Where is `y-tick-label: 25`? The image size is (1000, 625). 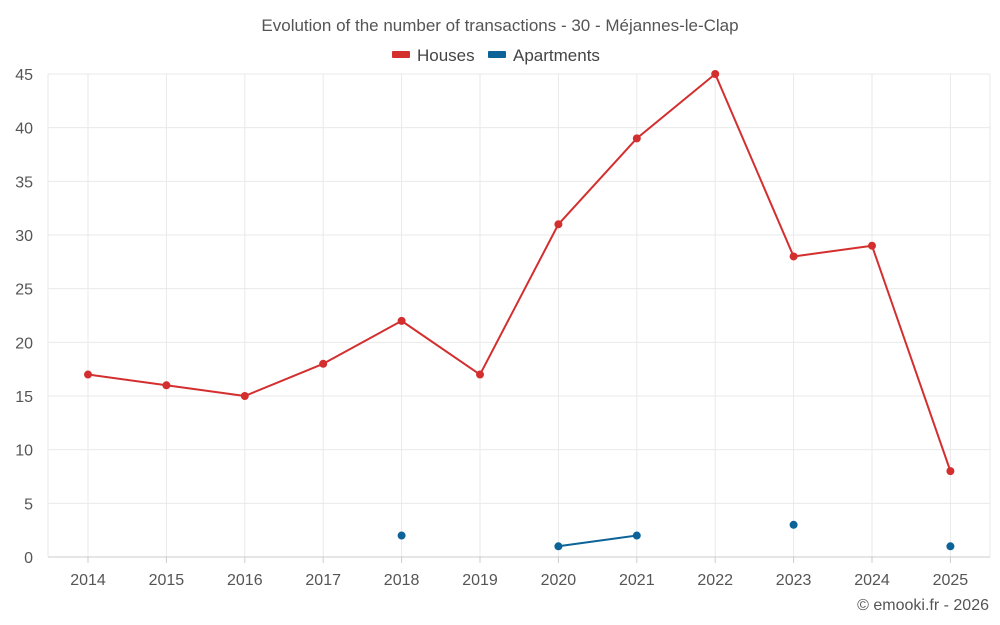 y-tick-label: 25 is located at coordinates (24, 290).